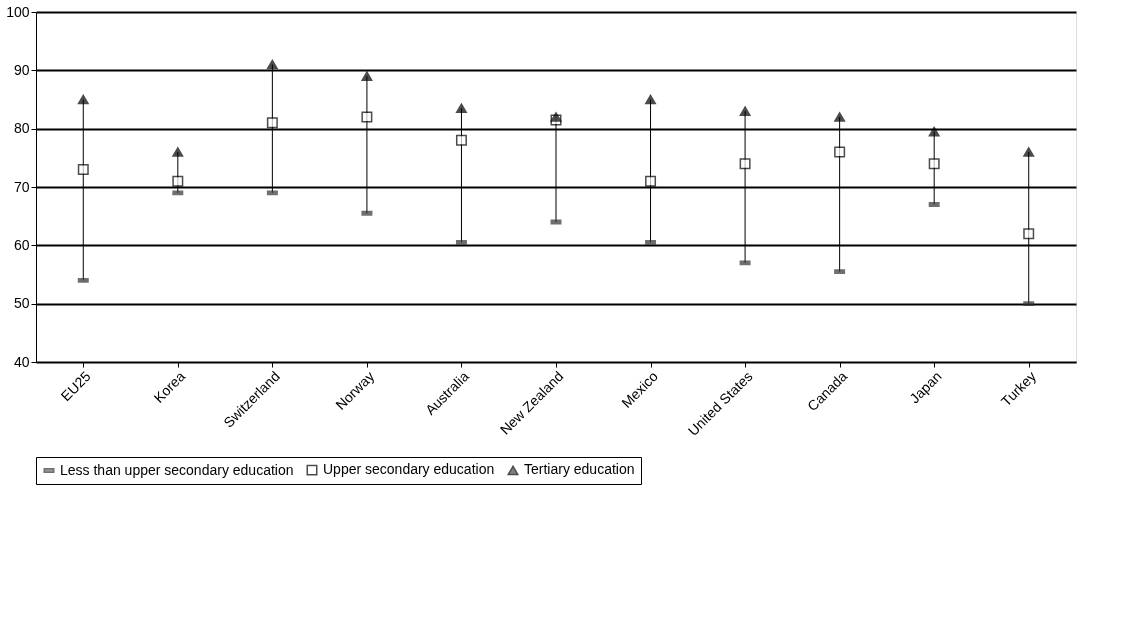  Describe the element at coordinates (18, 11) in the screenshot. I see `y-tick-label: 100` at that location.